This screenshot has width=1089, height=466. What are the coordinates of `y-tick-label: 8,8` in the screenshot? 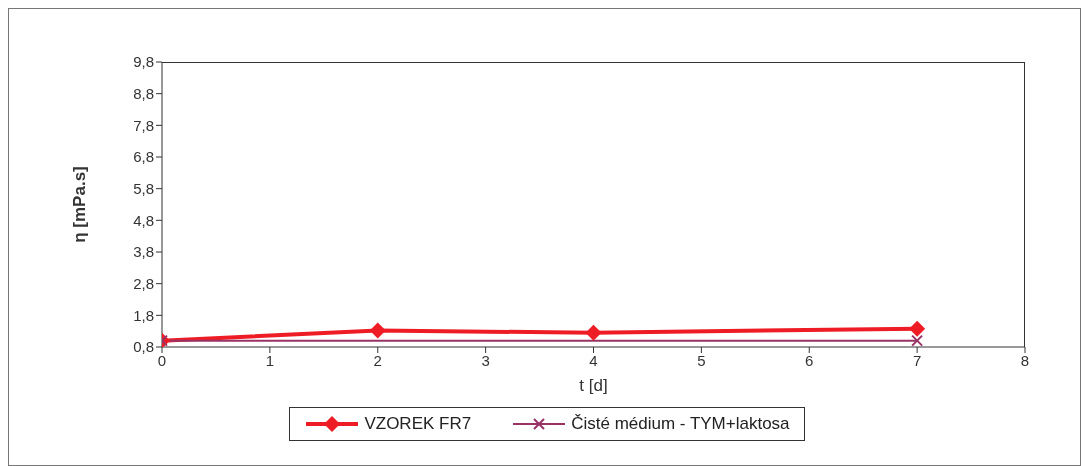 It's located at (143, 93).